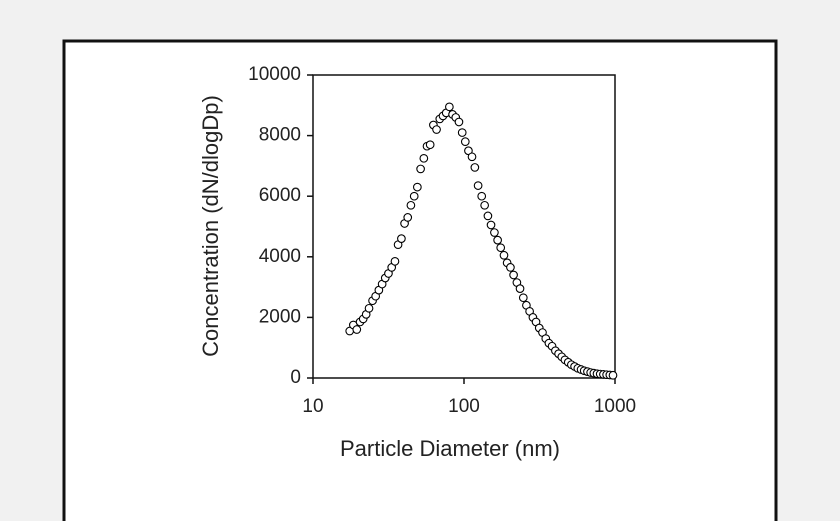  Describe the element at coordinates (295, 377) in the screenshot. I see `y-tick-label: 0` at that location.